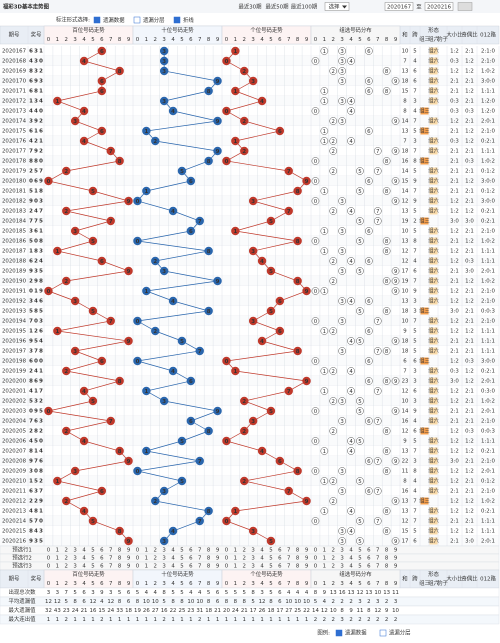  Describe the element at coordinates (188, 20) in the screenshot. I see `option-label: 折线` at that location.